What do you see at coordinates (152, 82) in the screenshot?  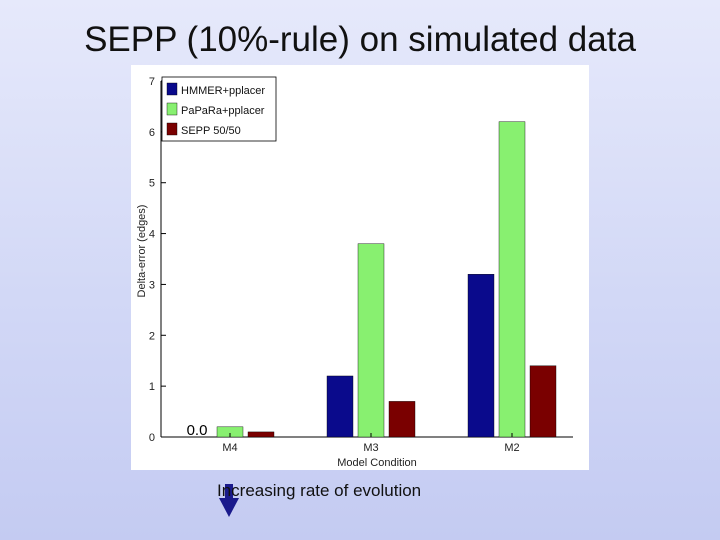 I see `y-tick-label: 7` at bounding box center [152, 82].